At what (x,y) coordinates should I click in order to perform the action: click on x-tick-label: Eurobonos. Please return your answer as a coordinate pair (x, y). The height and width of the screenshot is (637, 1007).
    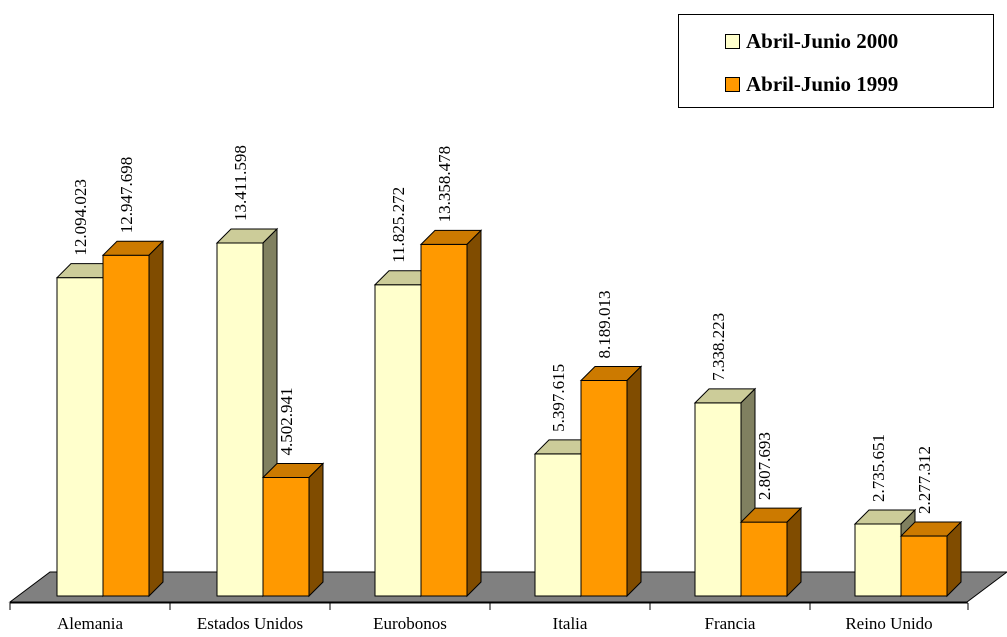
    Looking at the image, I should click on (410, 623).